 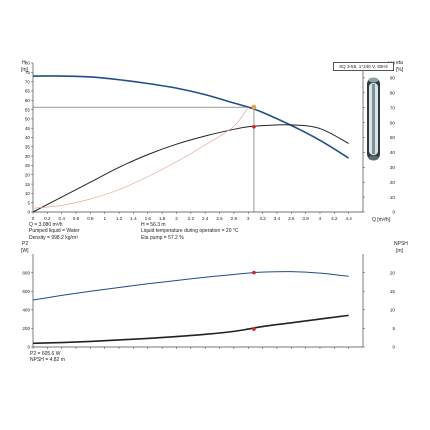 What do you see at coordinates (363, 66) in the screenshot?
I see `pump-model-legend: SQ 3-55, 1*240 V, 50Hz` at bounding box center [363, 66].